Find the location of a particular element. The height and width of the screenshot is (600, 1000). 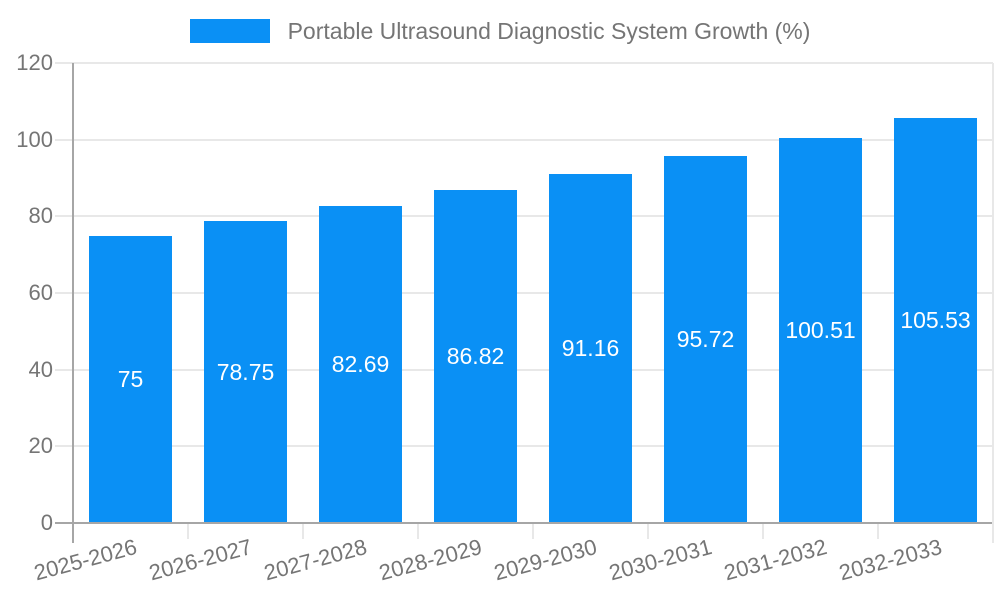

legend-swatch is located at coordinates (229, 31).